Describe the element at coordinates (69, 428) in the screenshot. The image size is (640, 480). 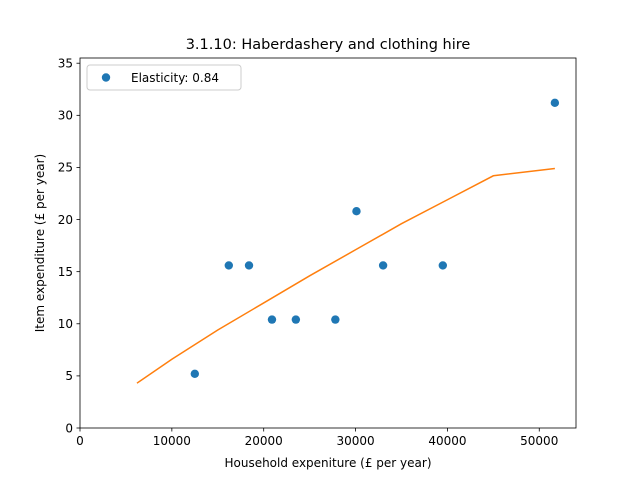
I see `y-tick-label: 0` at that location.